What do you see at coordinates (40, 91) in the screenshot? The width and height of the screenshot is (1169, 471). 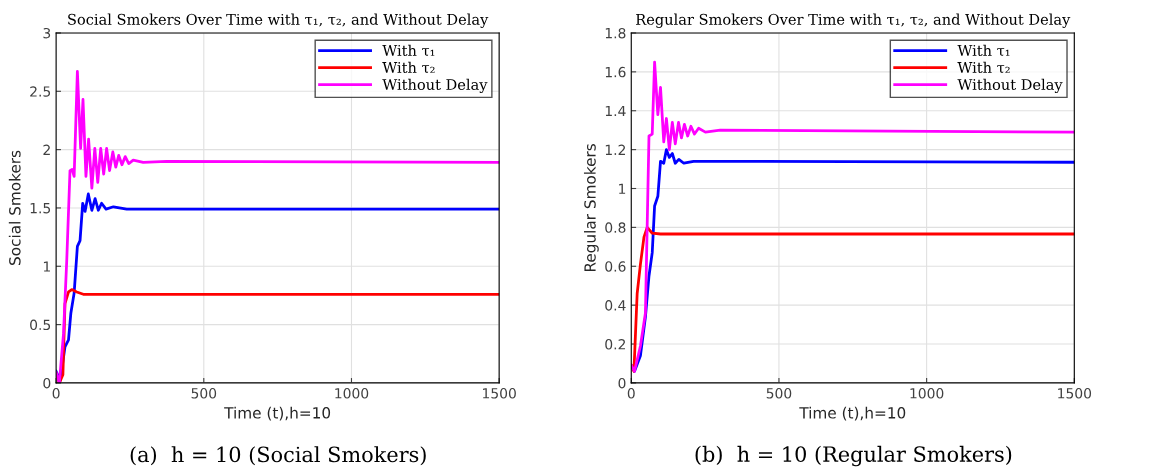 I see `y-tick-label: 2.5` at bounding box center [40, 91].